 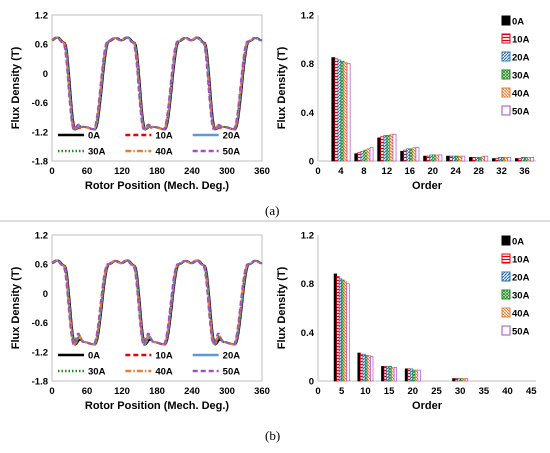 I want to click on plot-frame, so click(x=157, y=88).